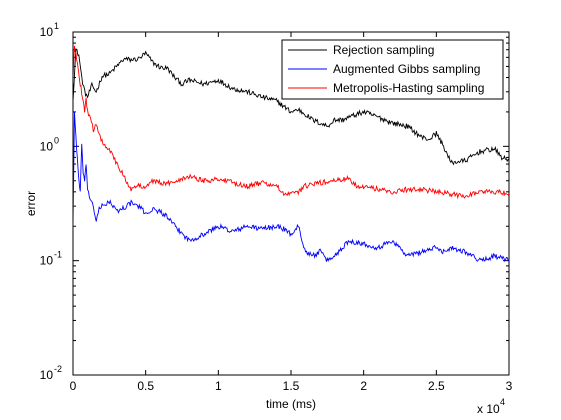 This screenshot has height=420, width=561. I want to click on x-tick-label: 0.5, so click(145, 386).